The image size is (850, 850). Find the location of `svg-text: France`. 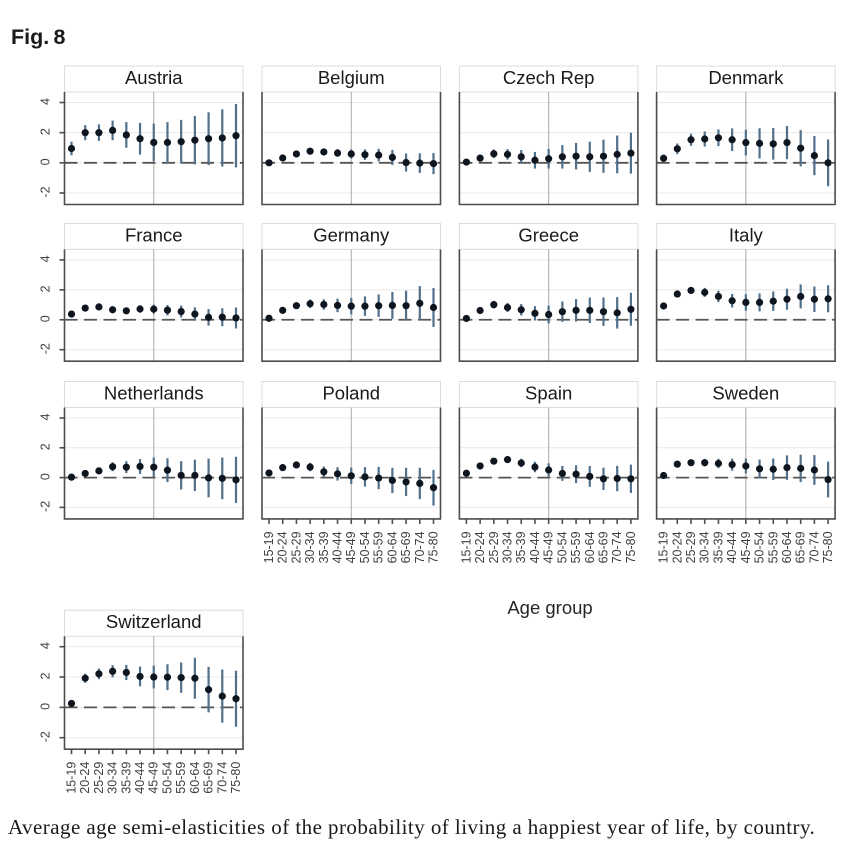

svg-text: France is located at coordinates (154, 234).